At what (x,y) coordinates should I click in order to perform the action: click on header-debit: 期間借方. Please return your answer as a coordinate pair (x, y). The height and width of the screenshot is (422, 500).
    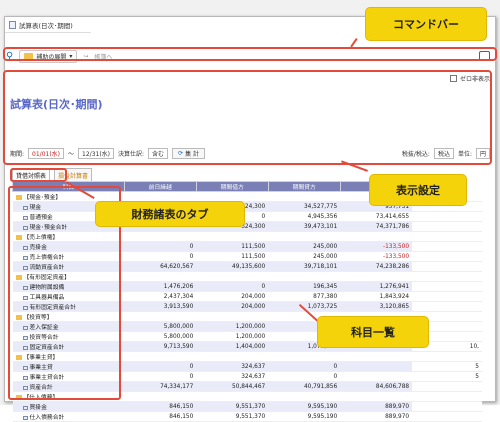
    Looking at the image, I should click on (232, 186).